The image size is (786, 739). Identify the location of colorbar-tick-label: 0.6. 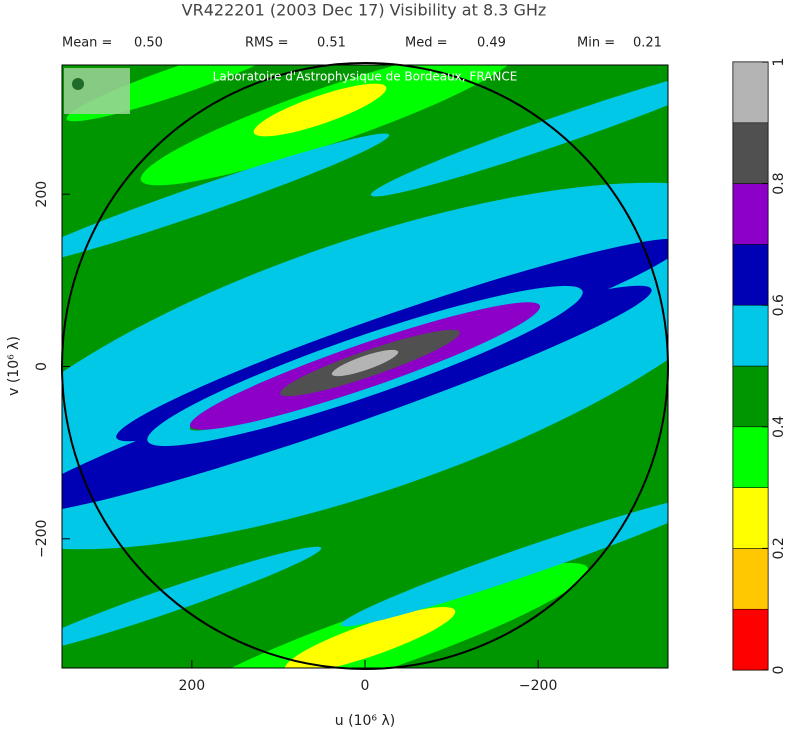
(778, 305).